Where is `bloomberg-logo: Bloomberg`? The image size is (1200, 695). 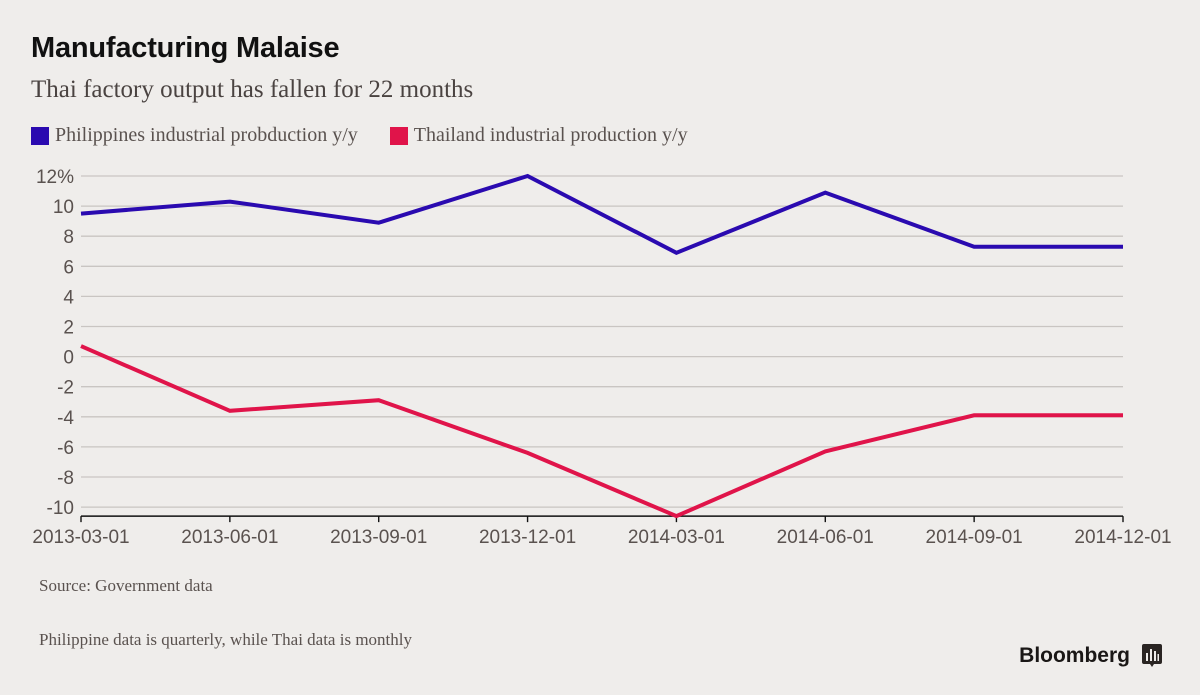
bloomberg-logo: Bloomberg is located at coordinates (1090, 656).